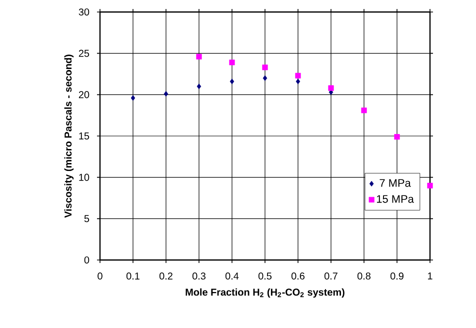 This screenshot has height=328, width=476. What do you see at coordinates (397, 276) in the screenshot?
I see `x-tick-label: 0.9` at bounding box center [397, 276].